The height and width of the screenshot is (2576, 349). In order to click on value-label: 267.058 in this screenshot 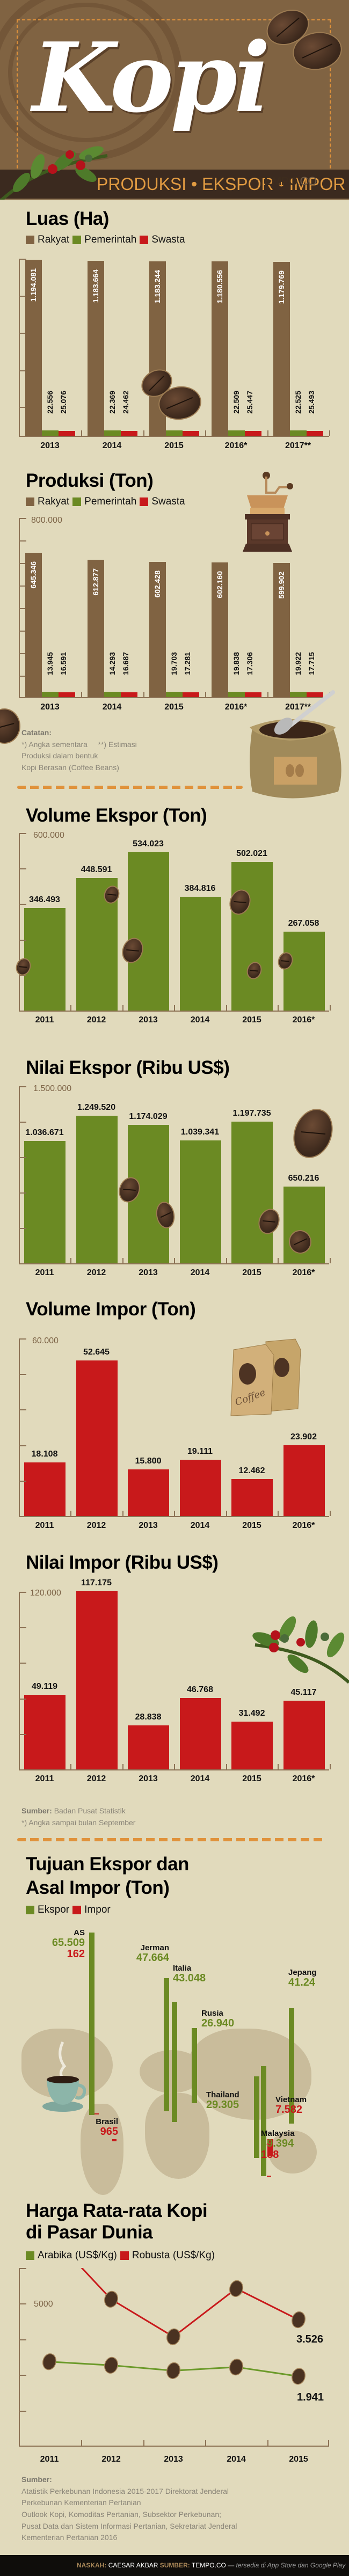, I will do `click(304, 923)`.